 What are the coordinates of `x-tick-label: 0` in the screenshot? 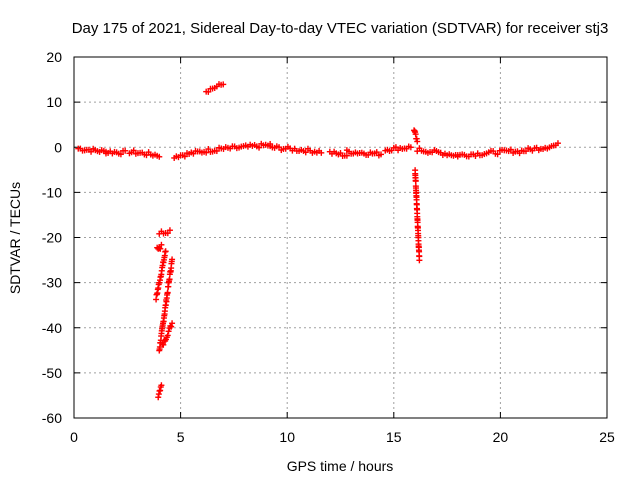 It's located at (74, 437).